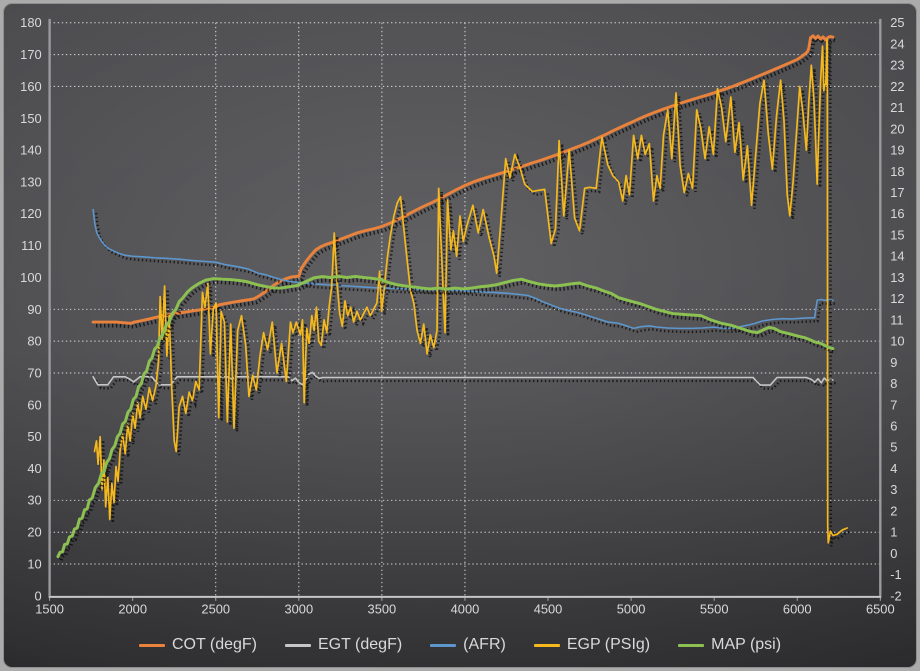  Describe the element at coordinates (34, 341) in the screenshot. I see `left-tick-label: 80` at that location.